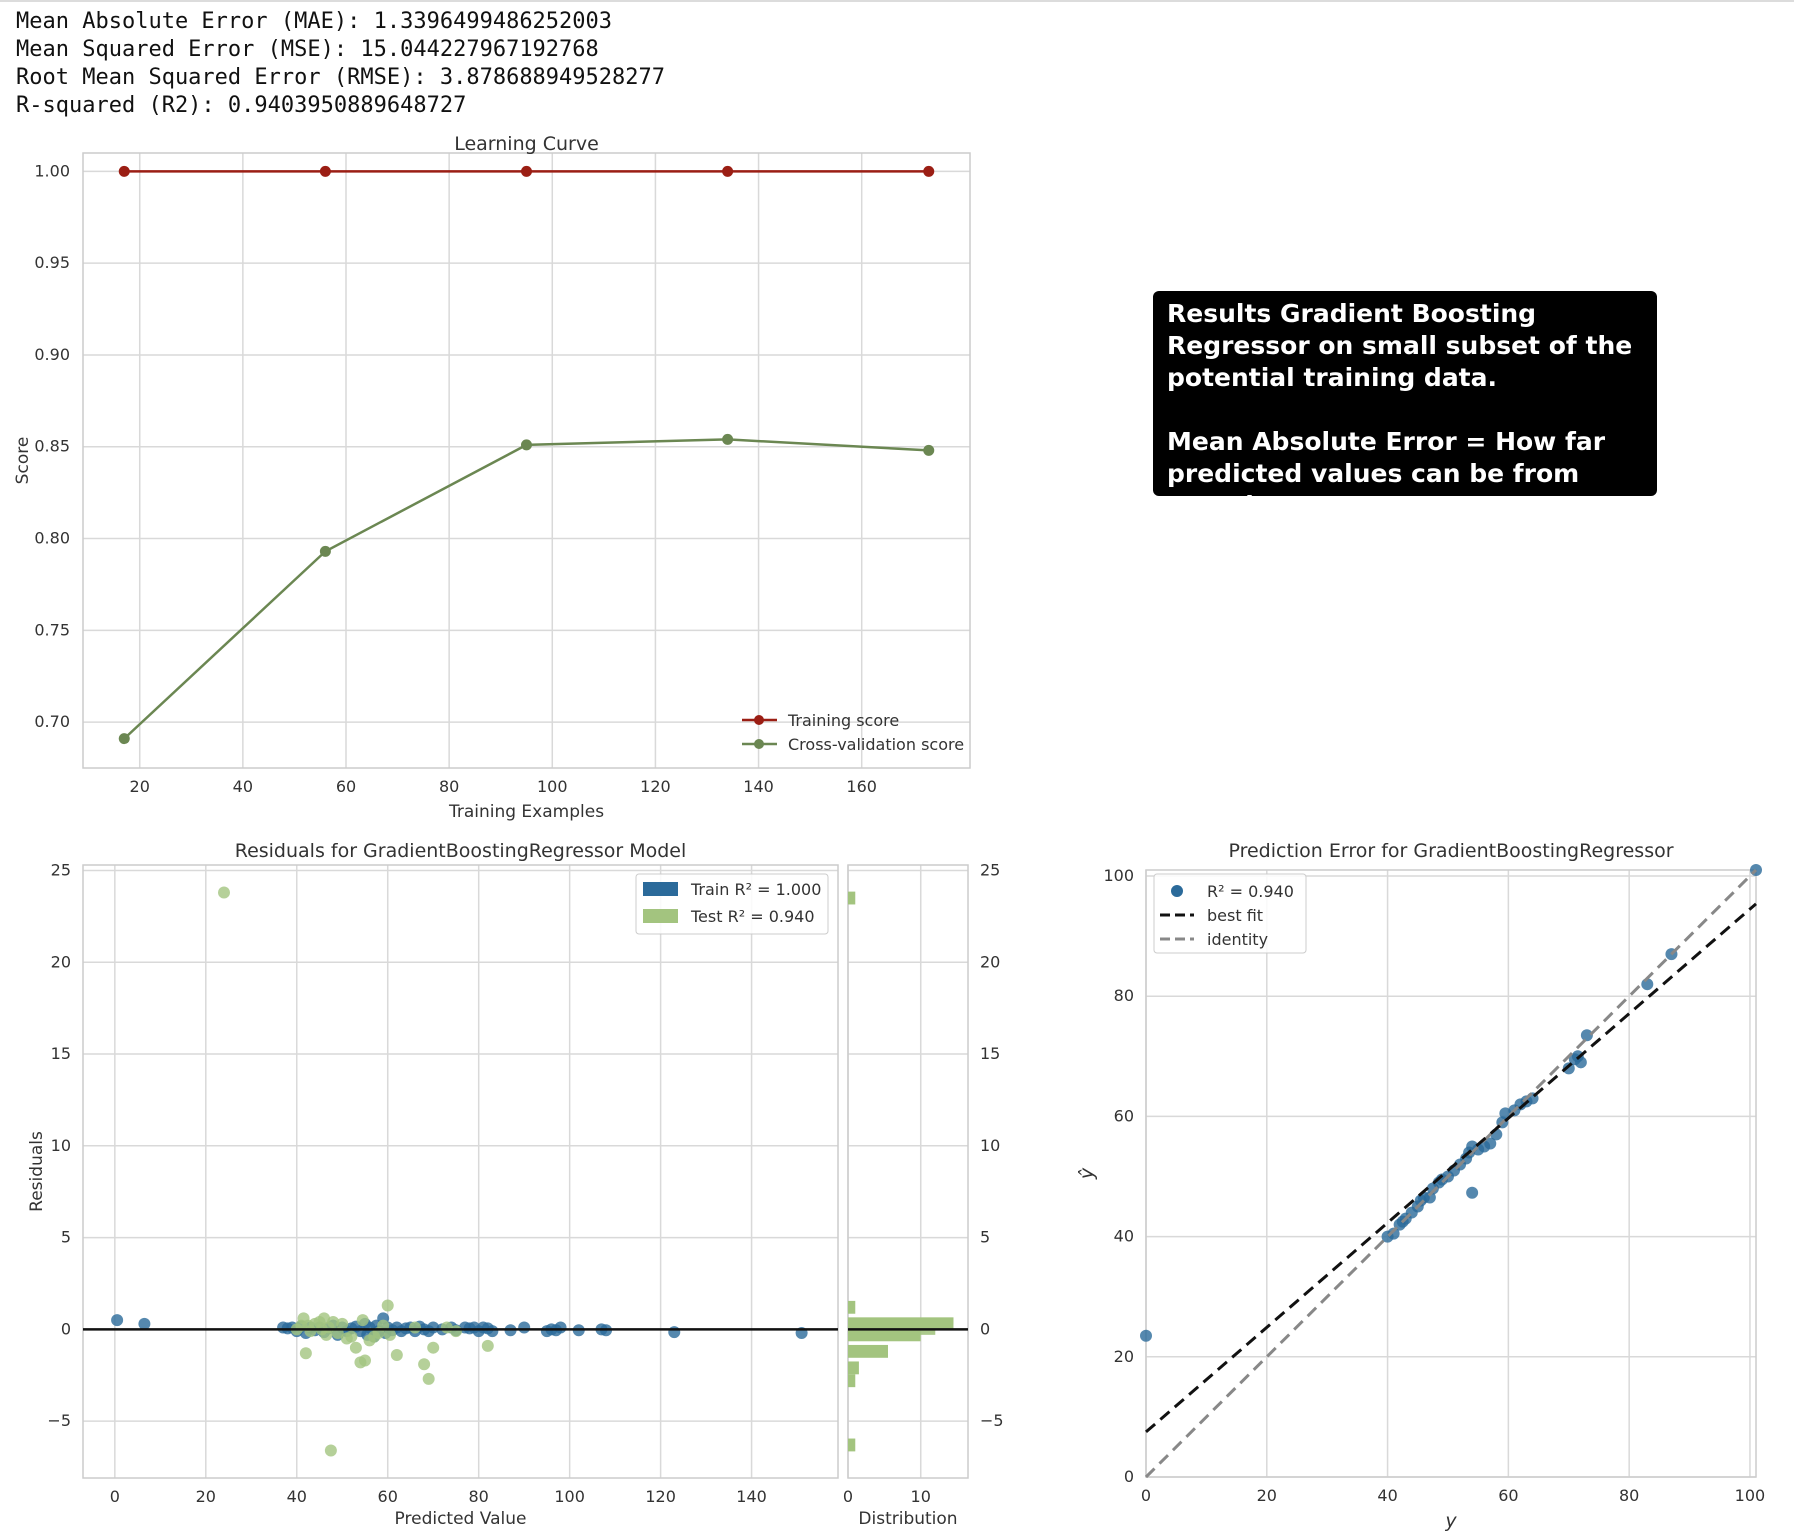 Image resolution: width=1794 pixels, height=1538 pixels. What do you see at coordinates (990, 1145) in the screenshot?
I see `dist-y-tick-label: 10` at bounding box center [990, 1145].